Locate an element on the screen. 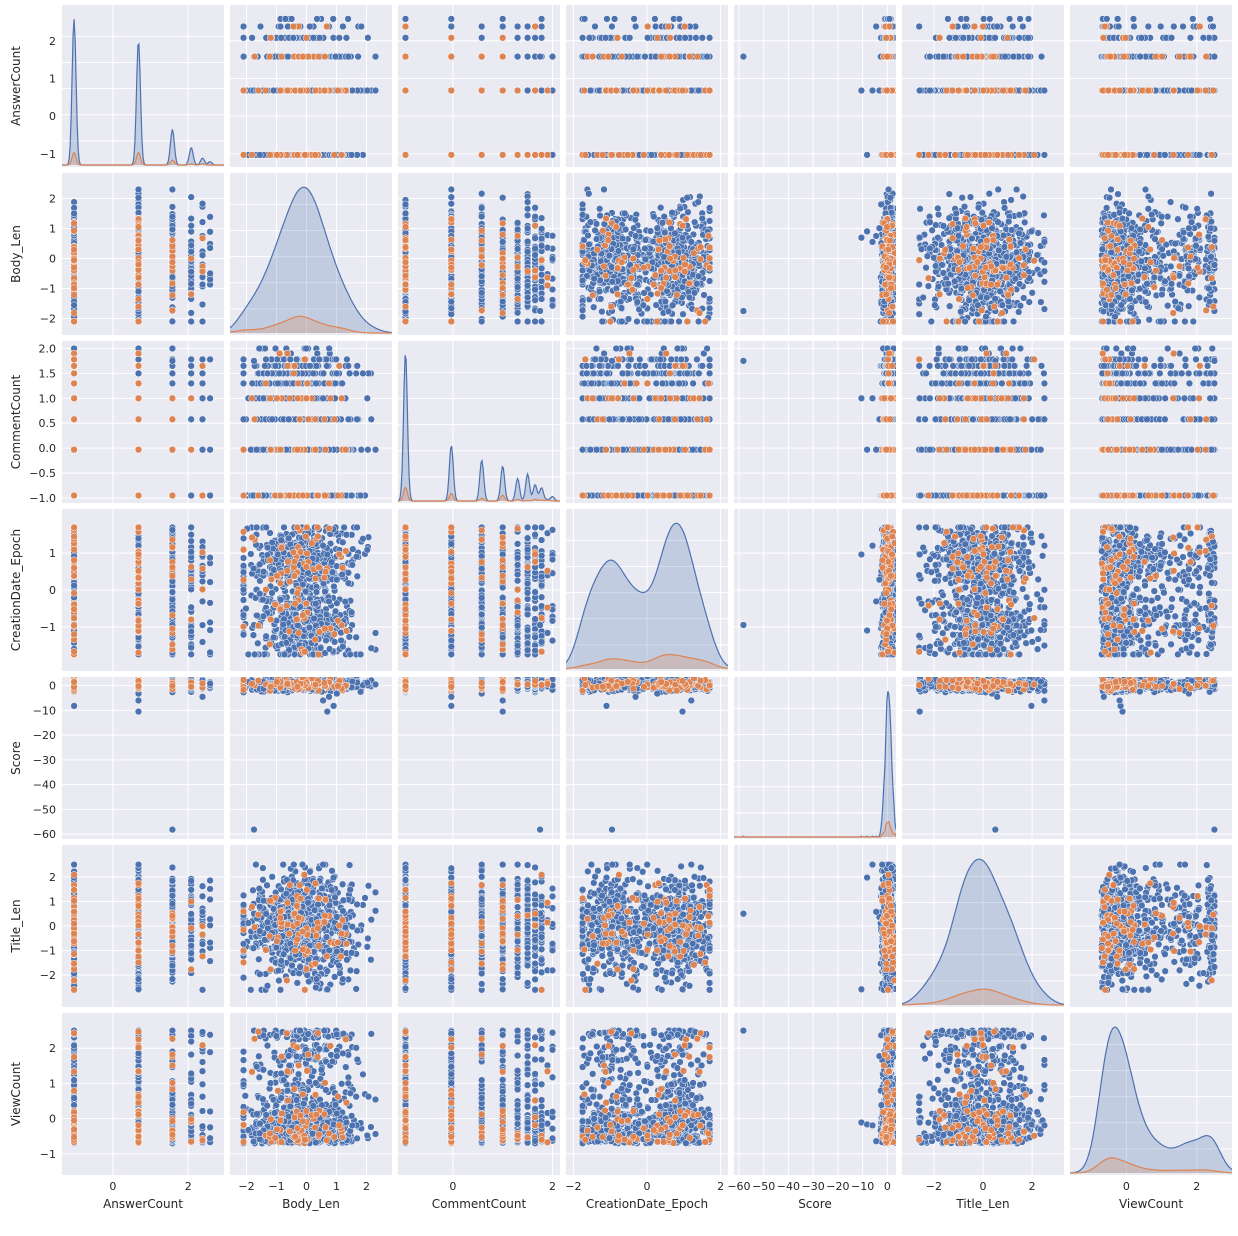  panel-marks is located at coordinates (143, 92).